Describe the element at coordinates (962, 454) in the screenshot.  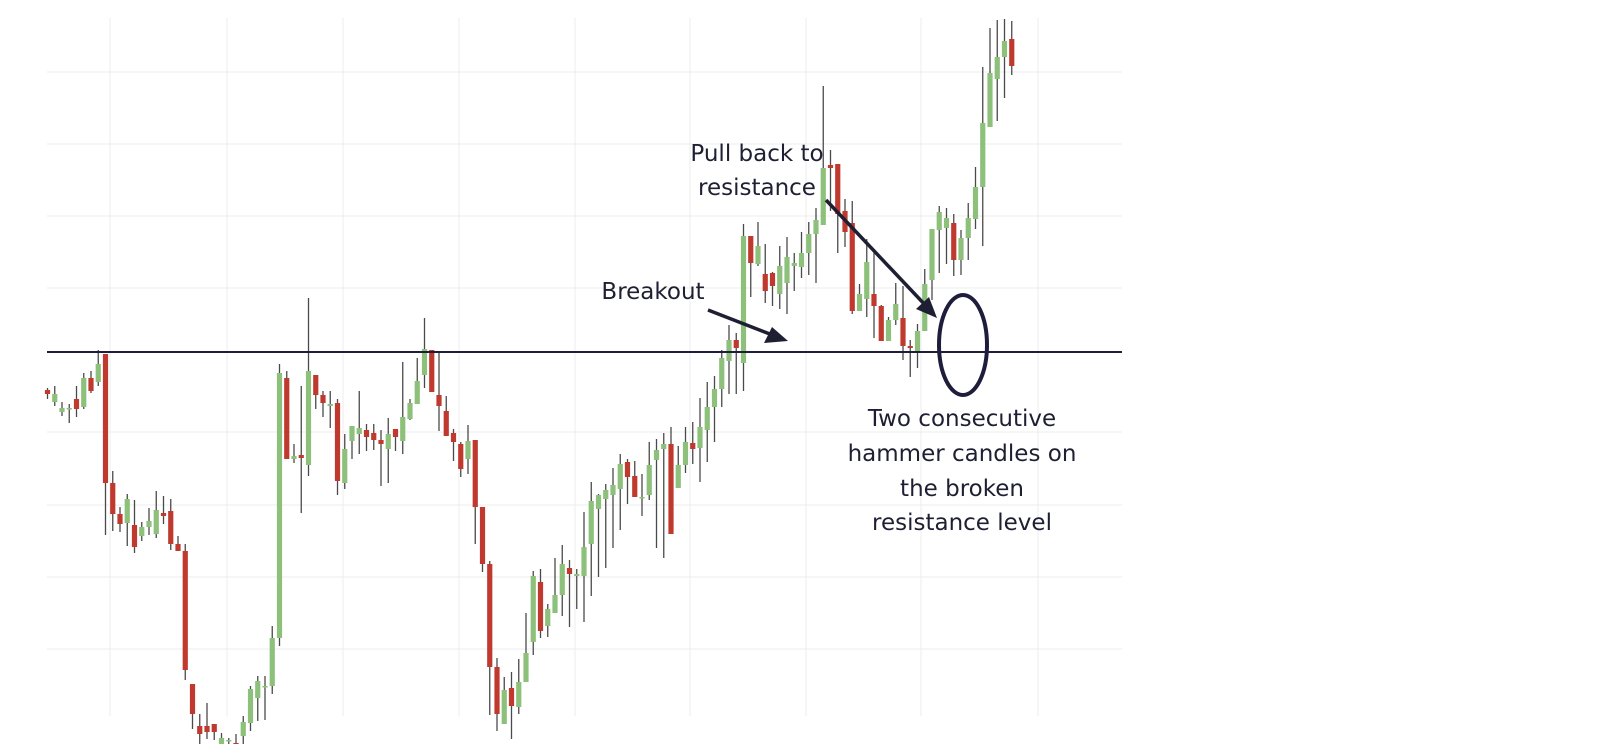
I see `hammer-label-line2: hammer candles on` at that location.